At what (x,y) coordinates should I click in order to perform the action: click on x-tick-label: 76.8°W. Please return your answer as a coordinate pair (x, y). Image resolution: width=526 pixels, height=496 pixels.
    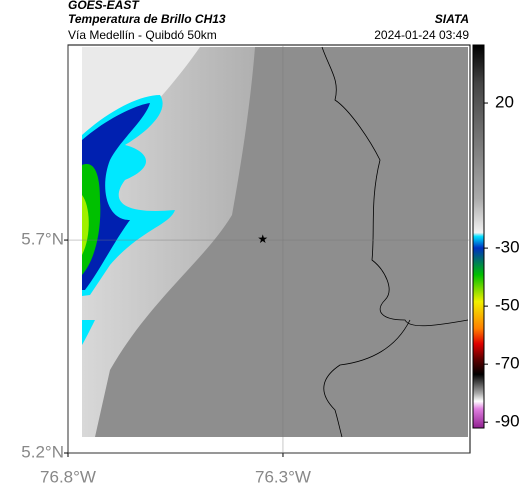
    Looking at the image, I should click on (68, 476).